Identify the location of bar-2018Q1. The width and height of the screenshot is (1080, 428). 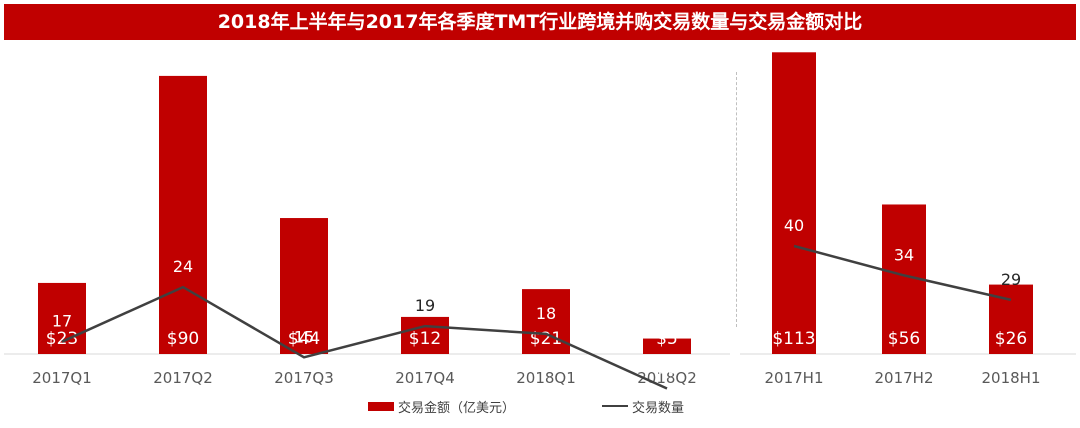
(546, 321).